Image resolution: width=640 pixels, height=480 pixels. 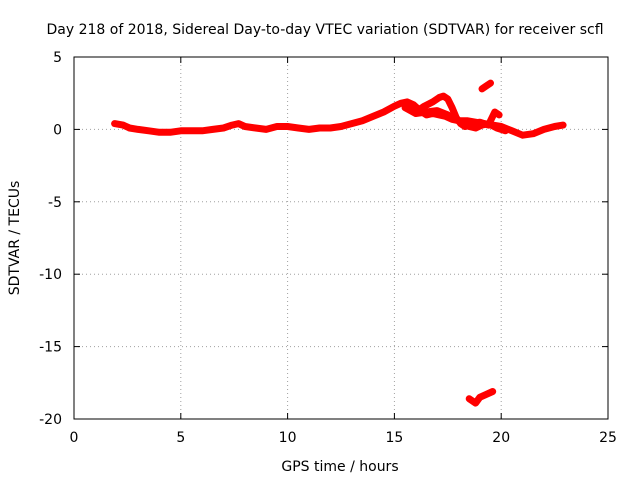 I want to click on x-tick-label: 0, so click(x=74, y=438).